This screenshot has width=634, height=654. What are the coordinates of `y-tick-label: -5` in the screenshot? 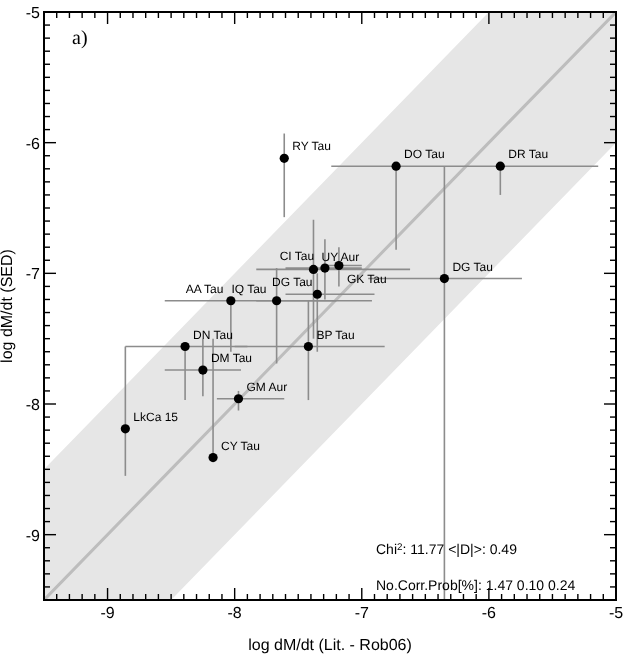 It's located at (33, 13).